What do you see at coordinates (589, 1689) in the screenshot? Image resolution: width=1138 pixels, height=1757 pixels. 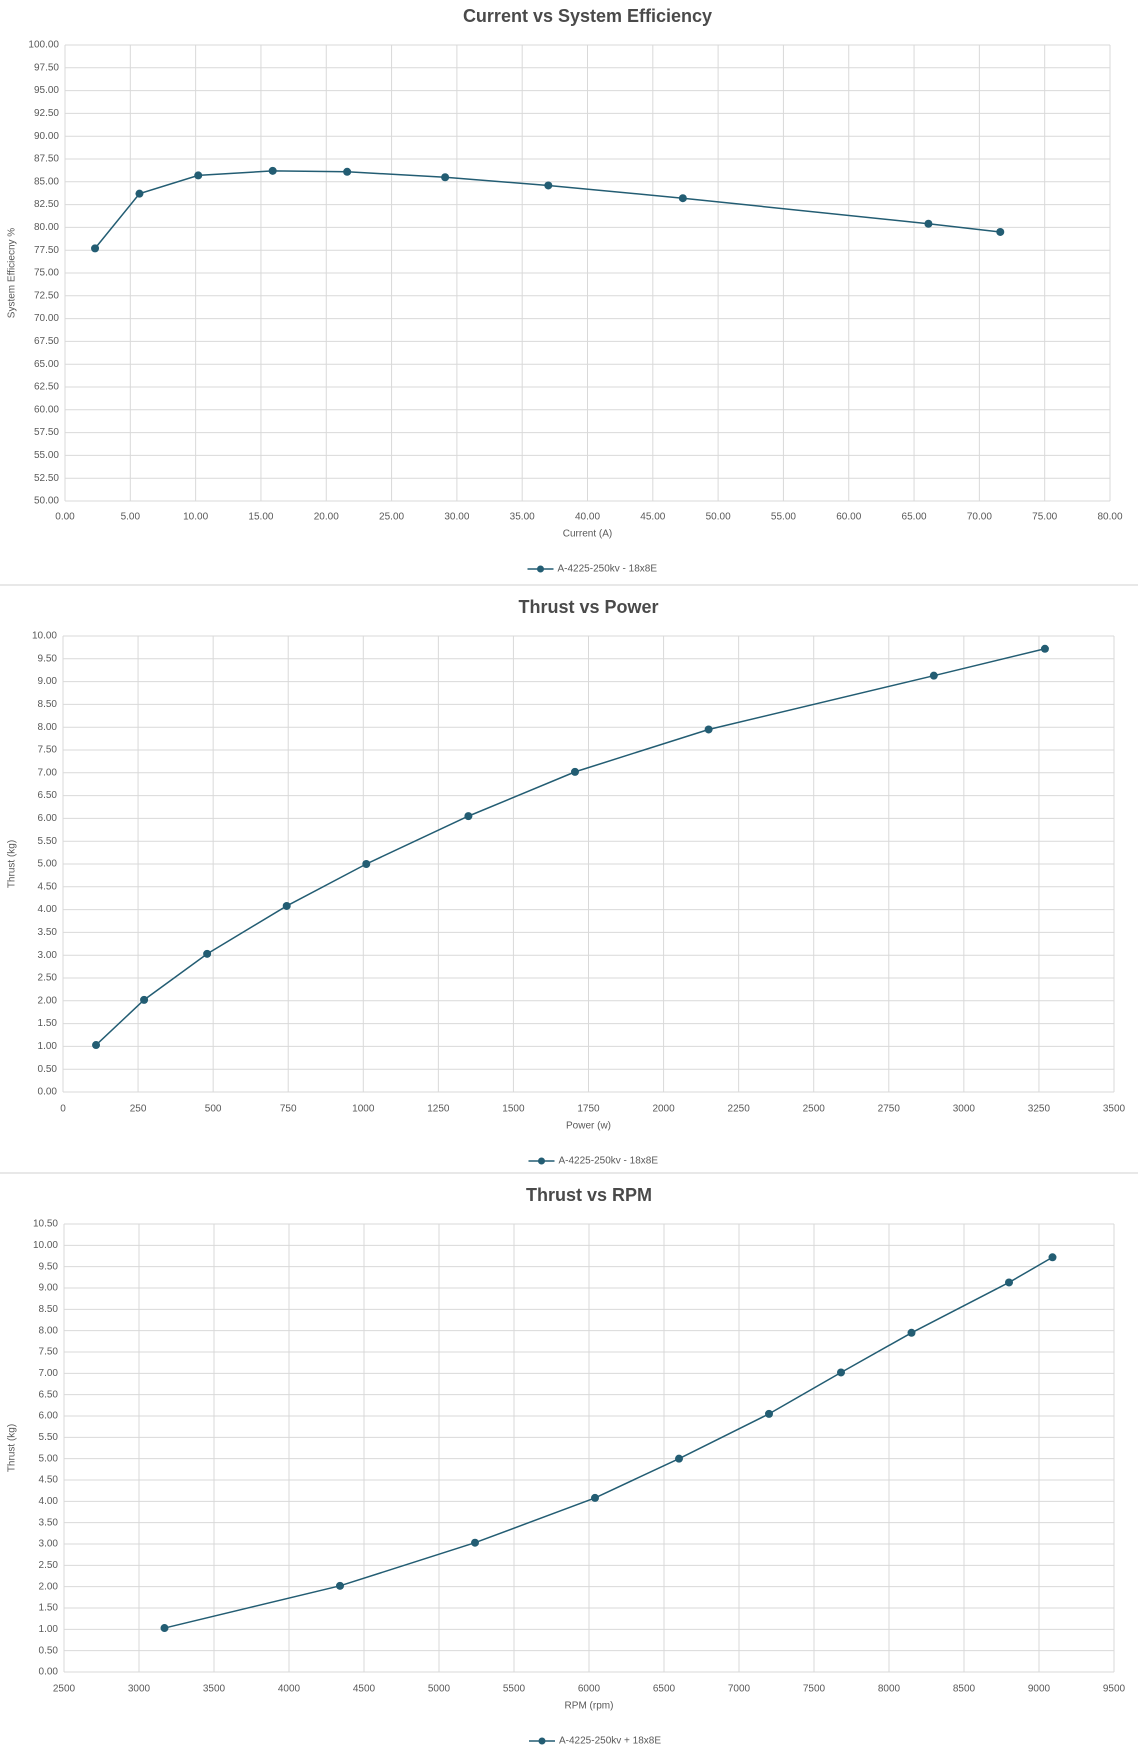 I see `x-tick-label: 6000` at bounding box center [589, 1689].